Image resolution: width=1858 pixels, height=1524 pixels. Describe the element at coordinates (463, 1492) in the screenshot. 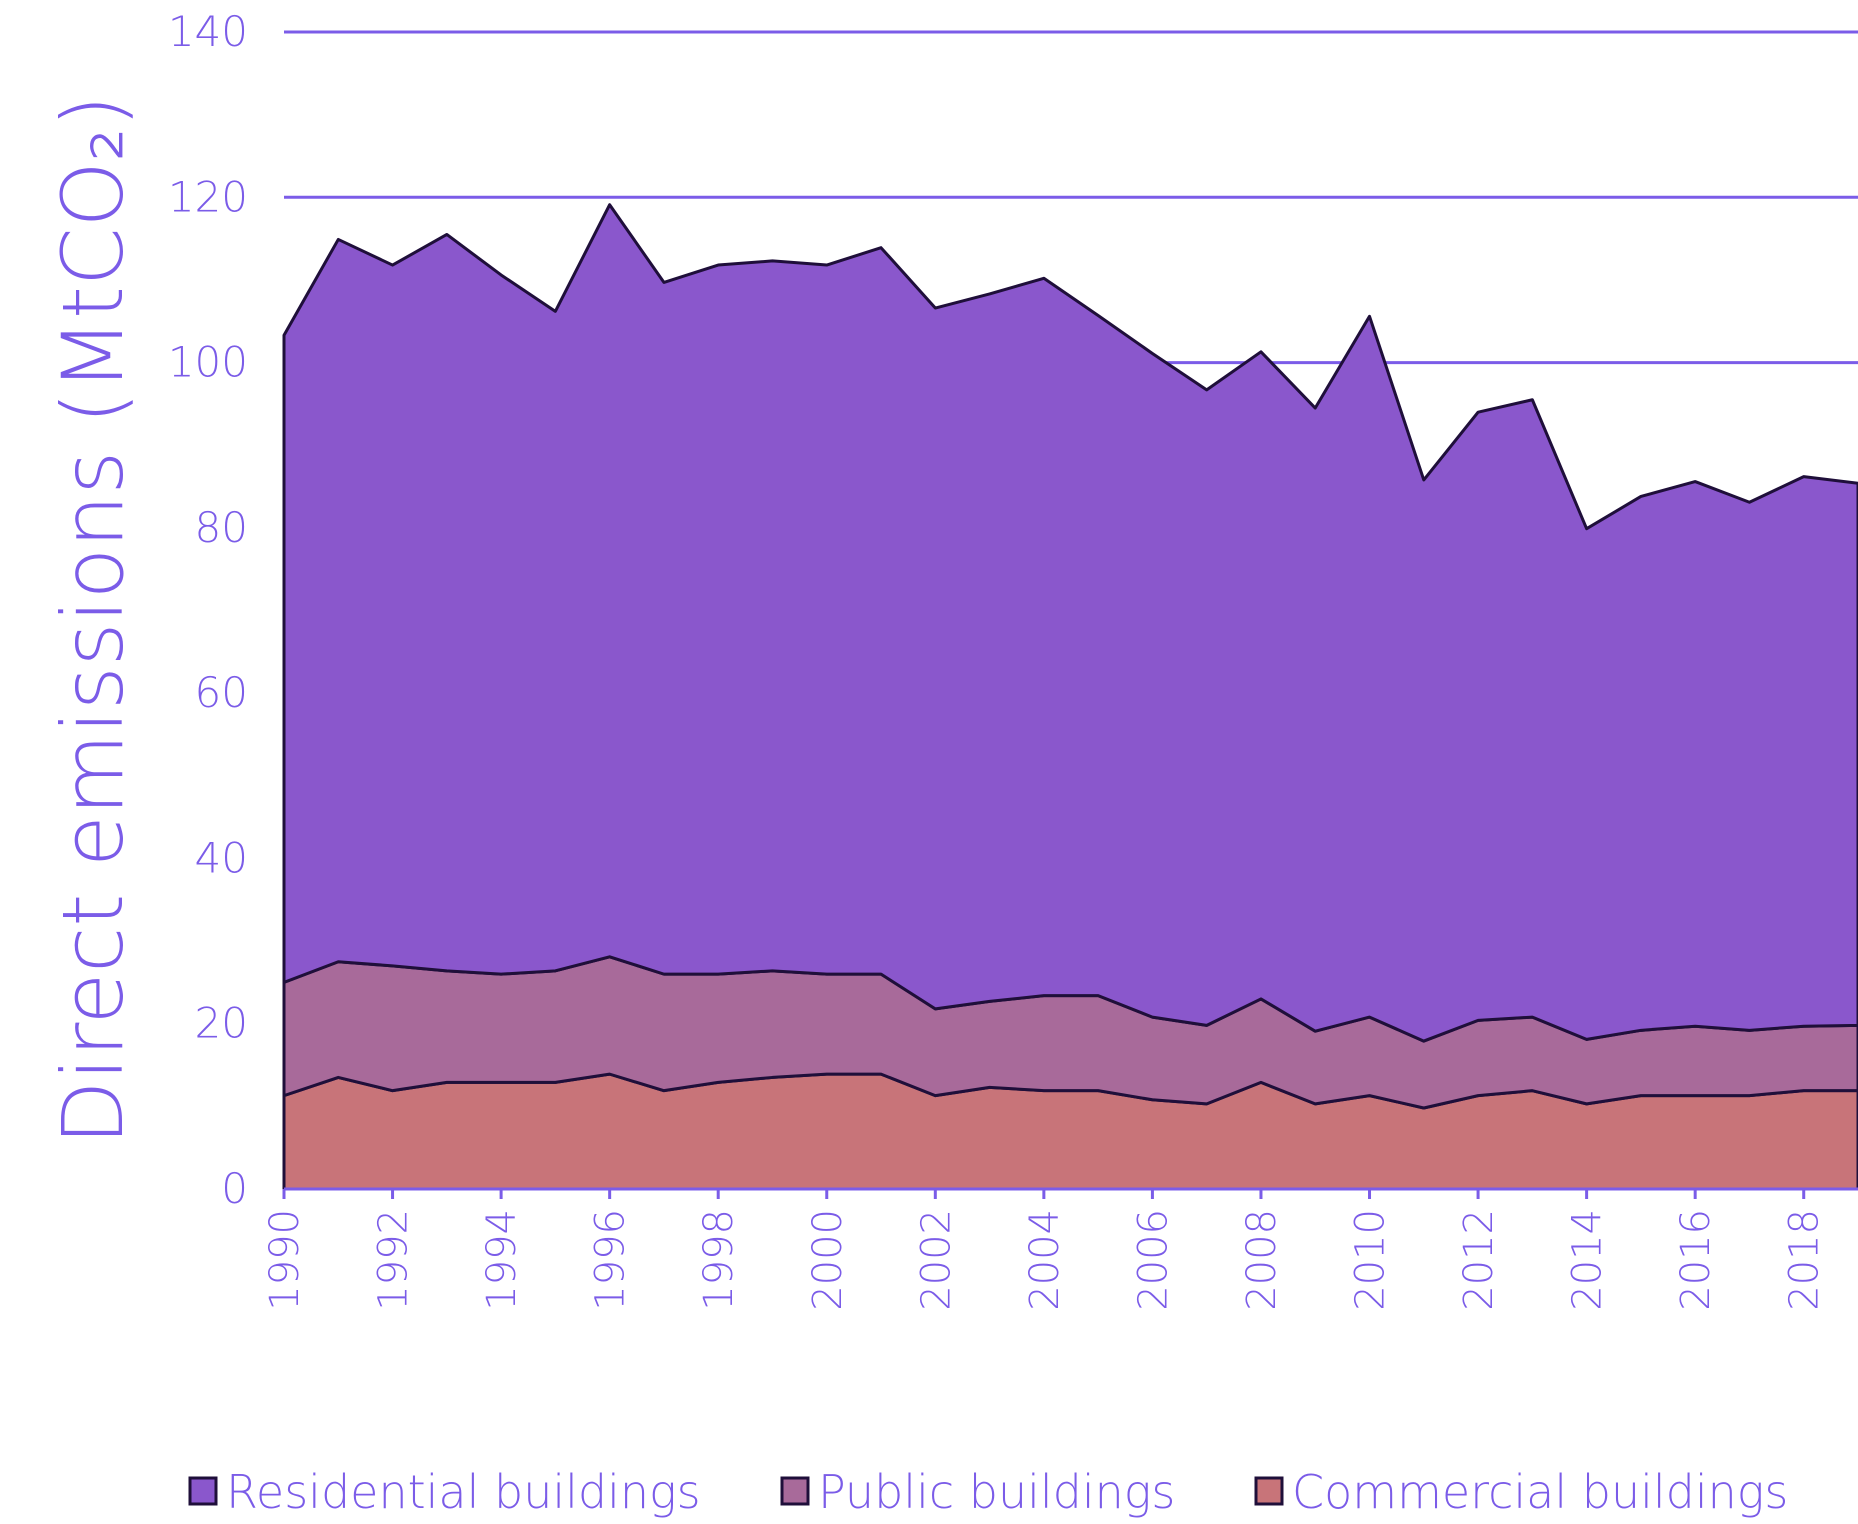

I see `legend-label: Residential buildings` at that location.